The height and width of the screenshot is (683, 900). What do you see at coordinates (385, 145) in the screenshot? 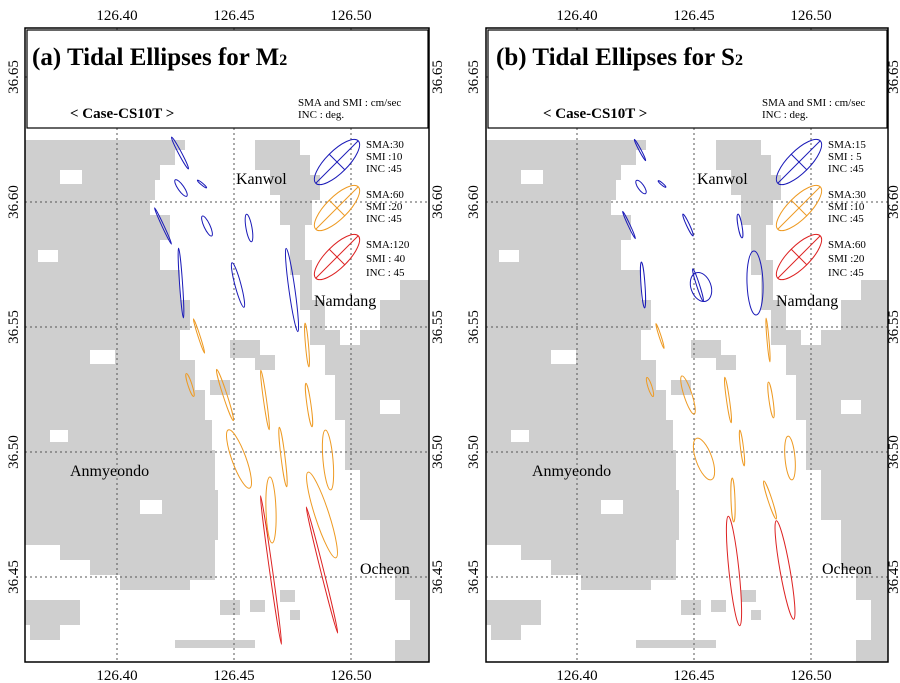
I see `legend-sma-blue-a: SMA:30` at bounding box center [385, 145].